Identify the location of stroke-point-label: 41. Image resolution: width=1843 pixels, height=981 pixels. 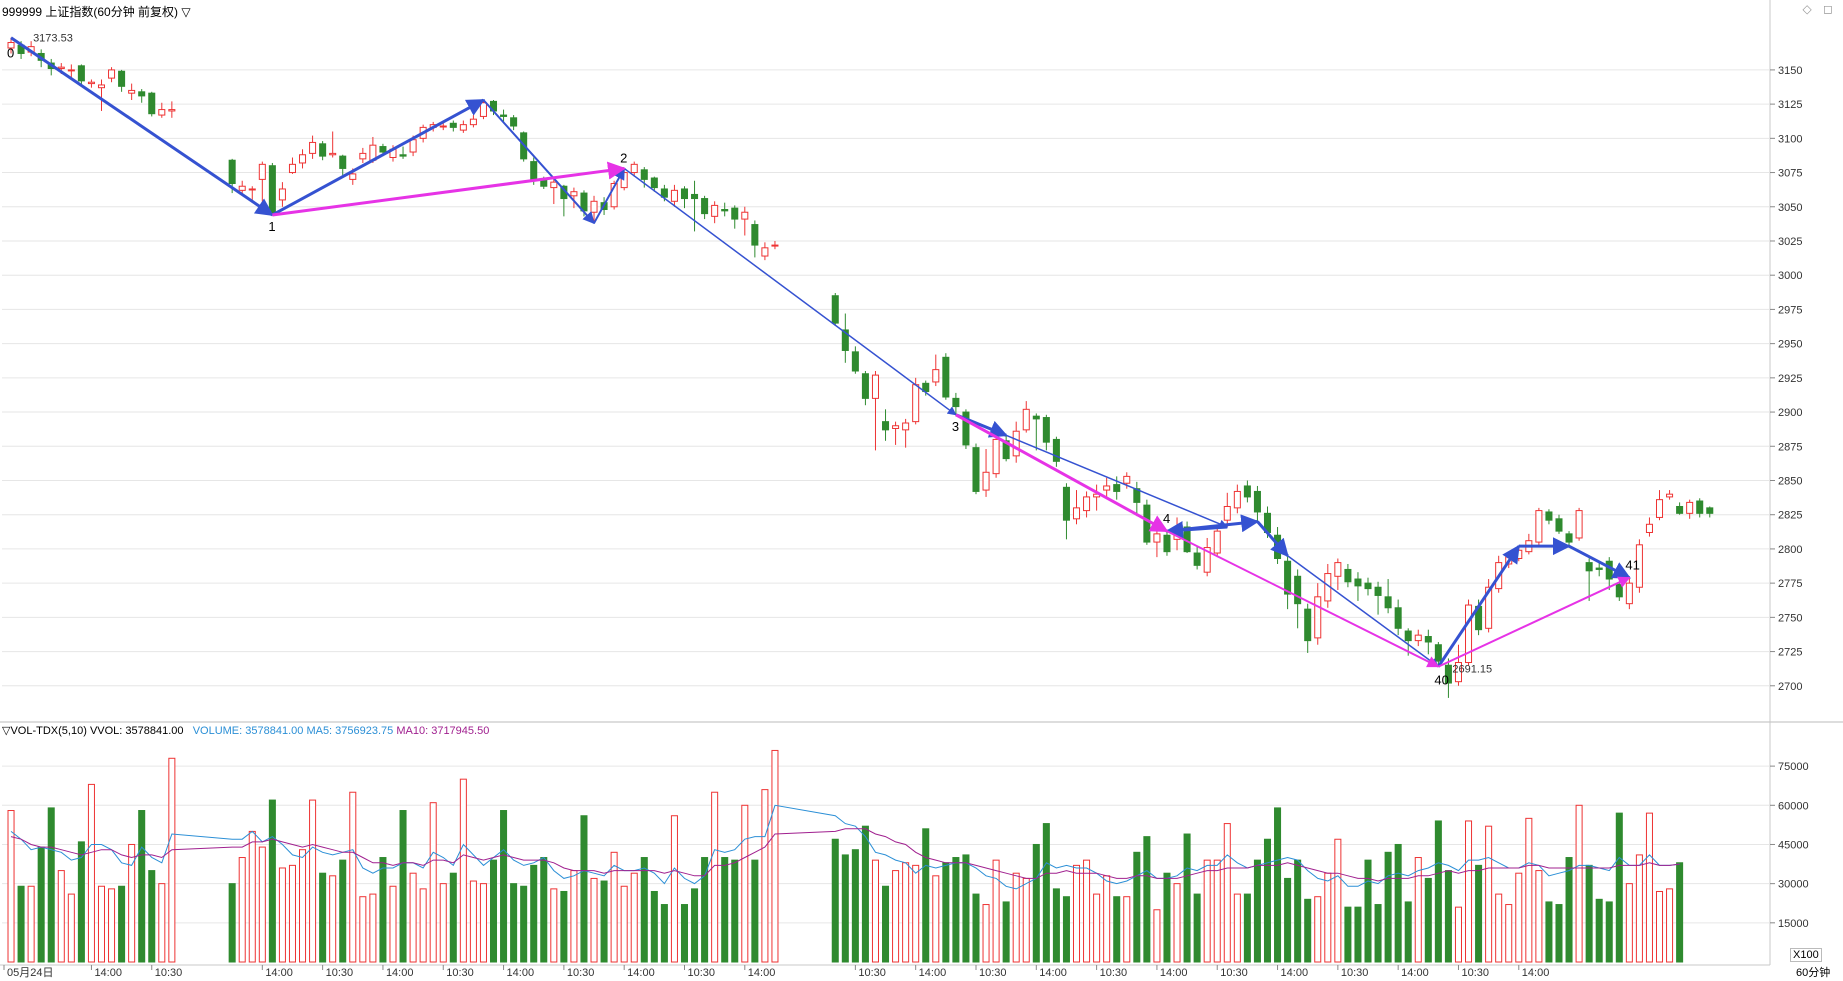
(1632, 565).